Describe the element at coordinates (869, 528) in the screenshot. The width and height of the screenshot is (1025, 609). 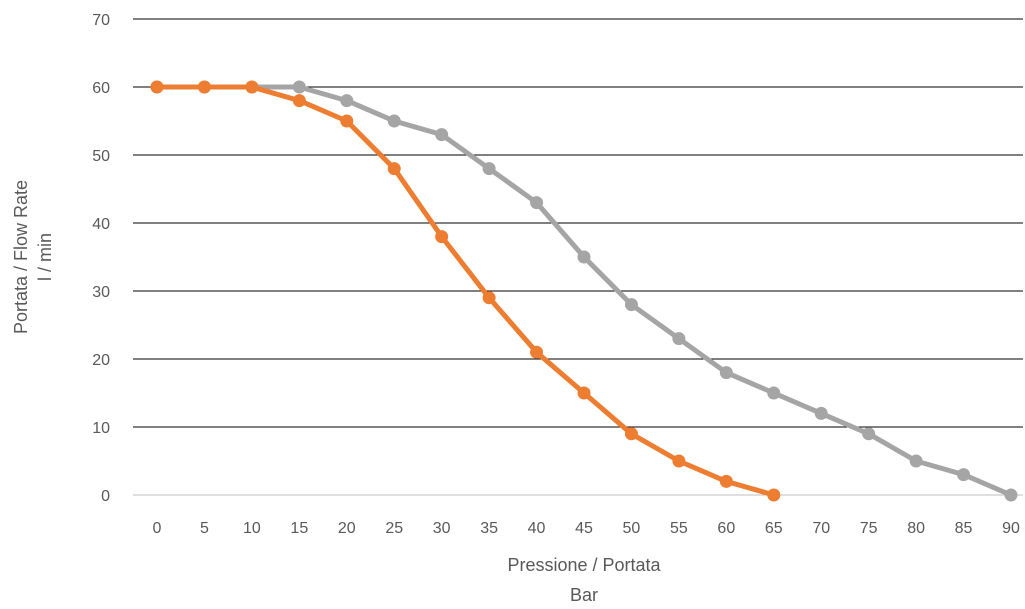
I see `x-tick-label: 75` at that location.